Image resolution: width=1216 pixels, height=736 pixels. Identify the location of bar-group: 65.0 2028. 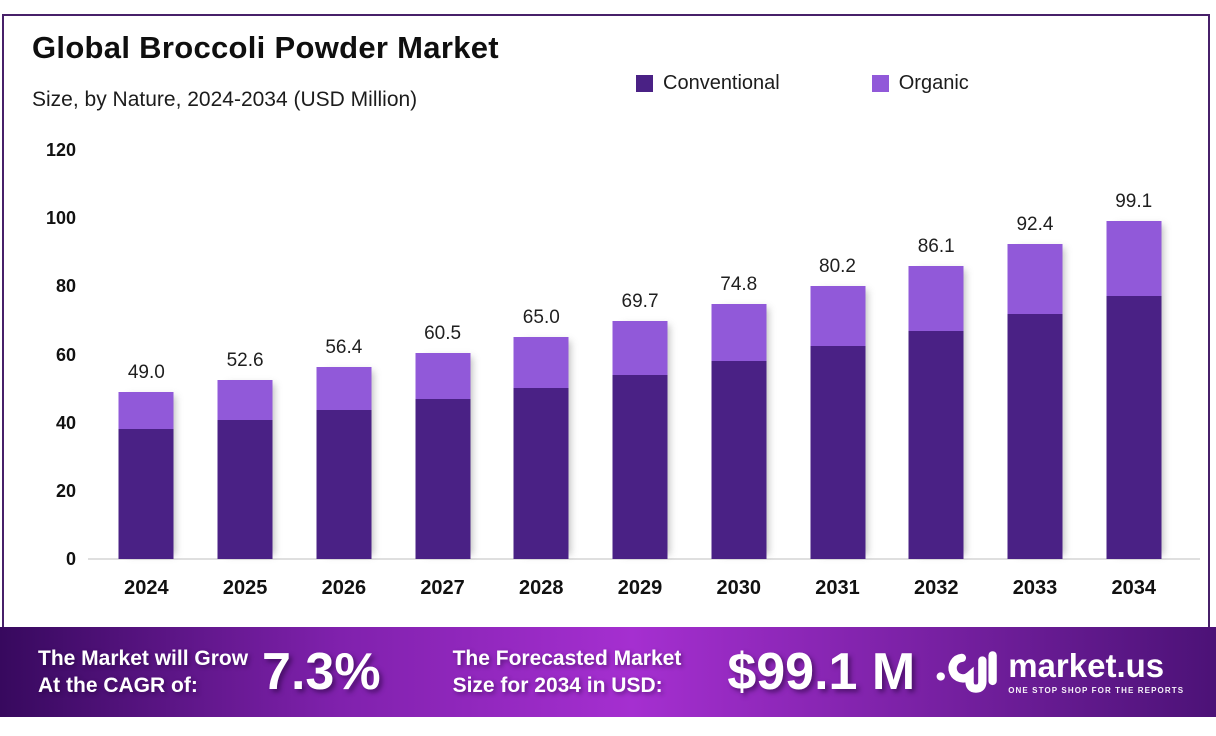
(541, 374).